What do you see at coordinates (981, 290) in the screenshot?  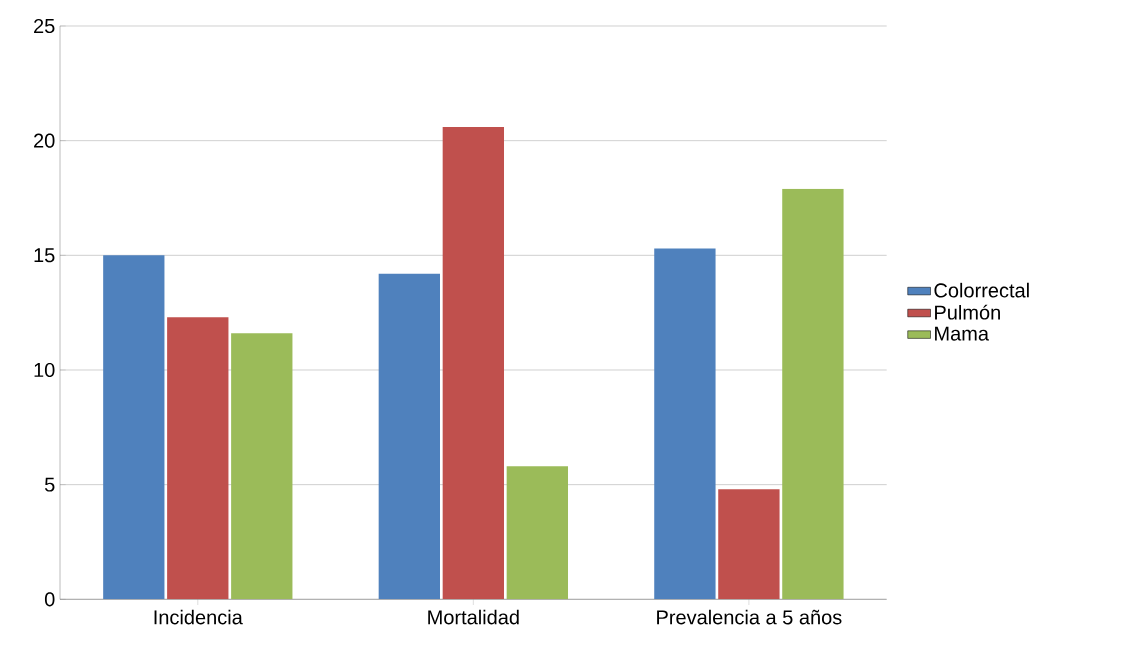 I see `legend-label: Colorrectal` at bounding box center [981, 290].